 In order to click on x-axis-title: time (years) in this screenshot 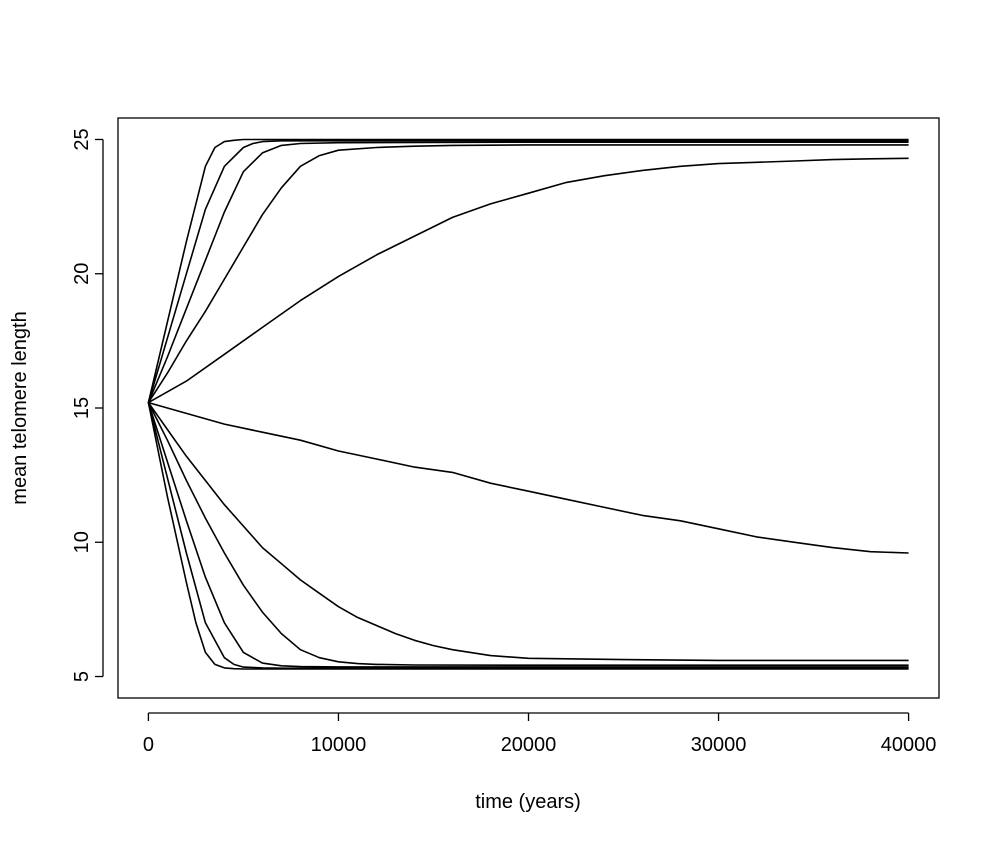, I will do `click(528, 802)`.